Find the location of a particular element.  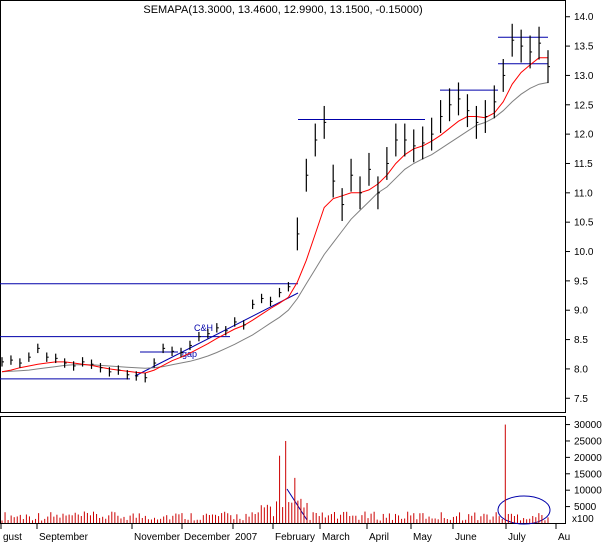

price-y-tick-label: 14.0 is located at coordinates (584, 17).